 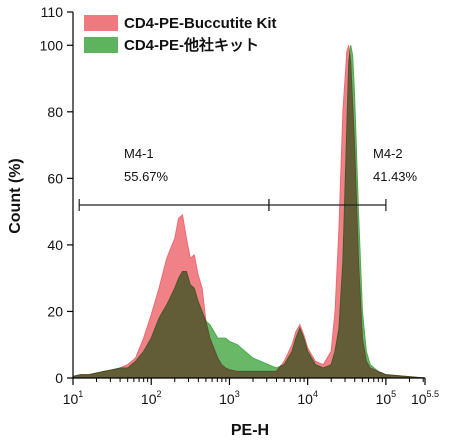 I want to click on x-axis-title: PE-H, so click(x=250, y=430).